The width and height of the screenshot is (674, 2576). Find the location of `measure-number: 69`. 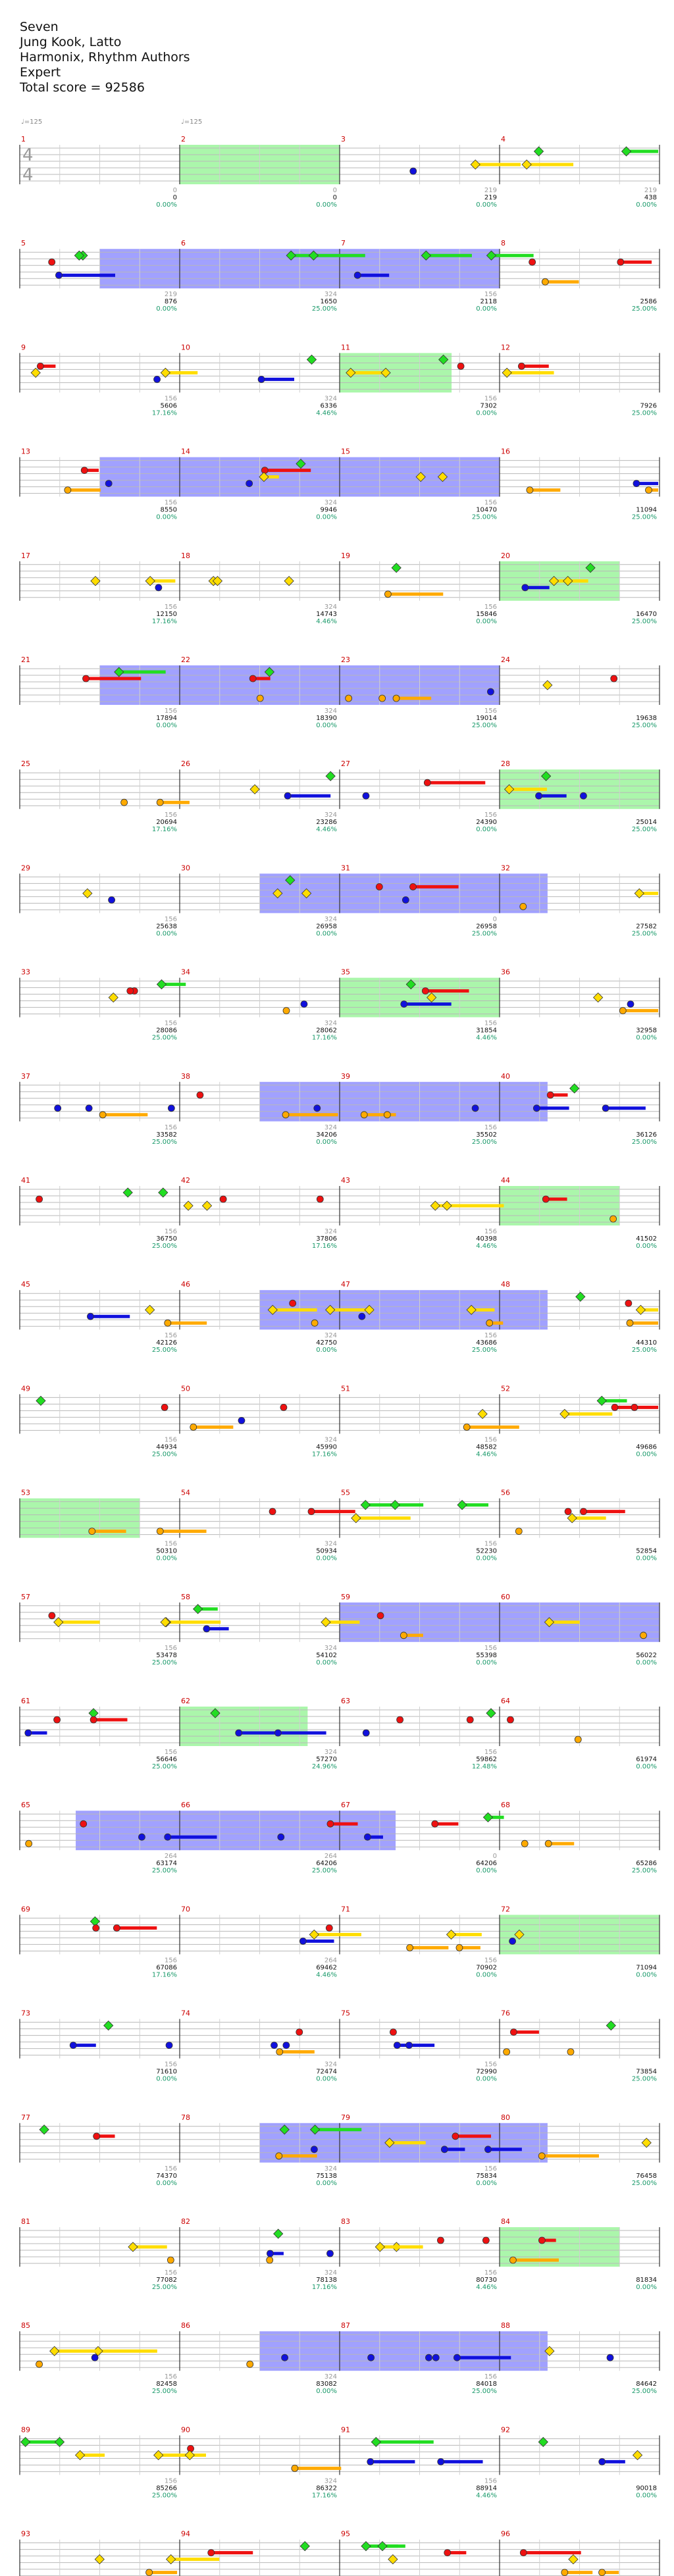

measure-number: 69 is located at coordinates (25, 1909).